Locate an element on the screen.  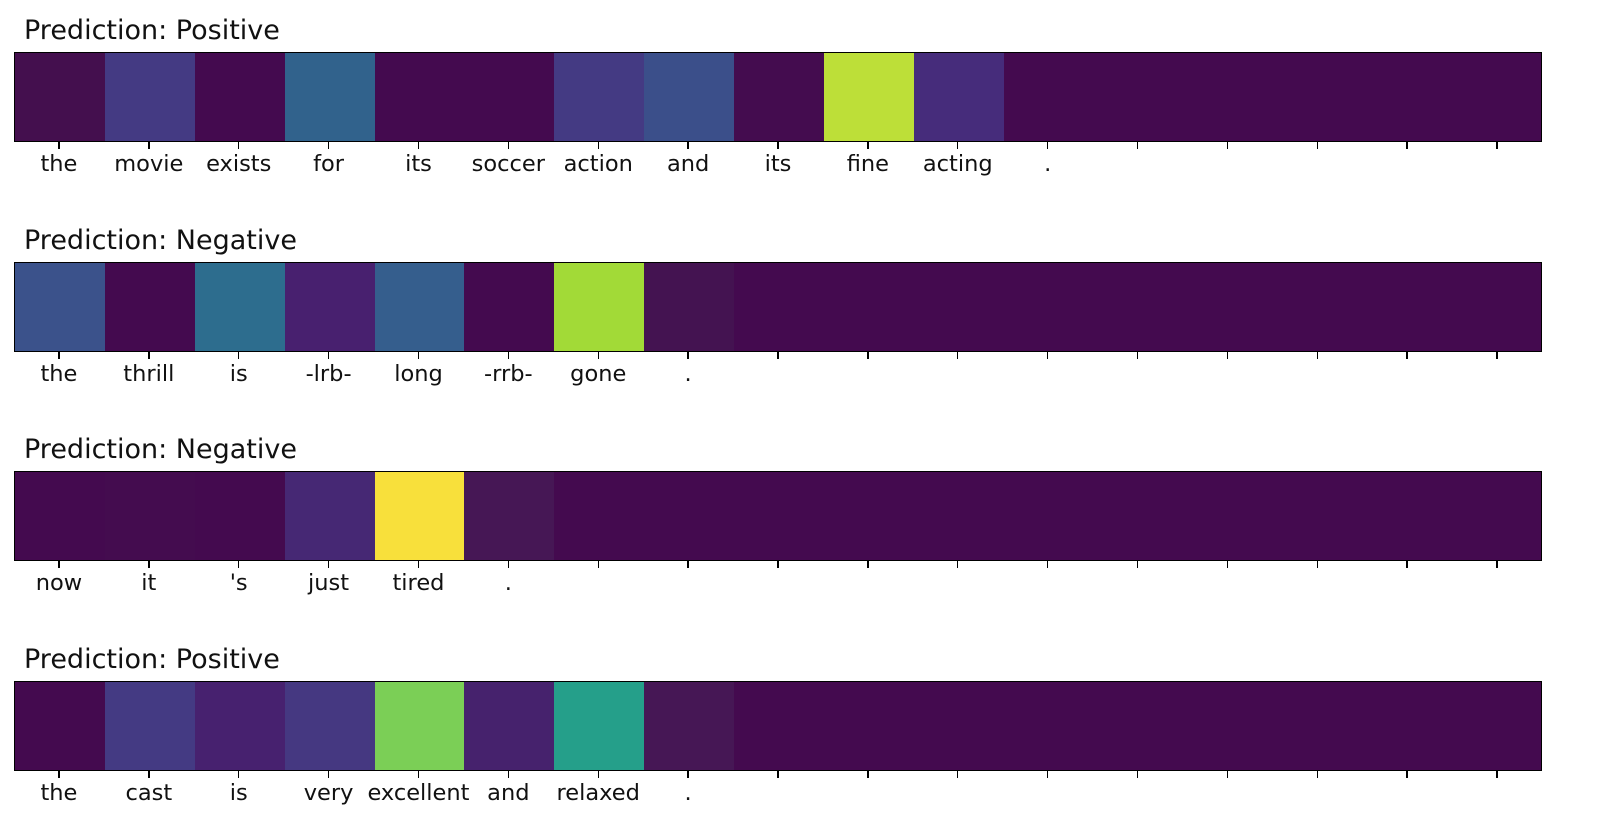
token-label: very is located at coordinates (328, 792).